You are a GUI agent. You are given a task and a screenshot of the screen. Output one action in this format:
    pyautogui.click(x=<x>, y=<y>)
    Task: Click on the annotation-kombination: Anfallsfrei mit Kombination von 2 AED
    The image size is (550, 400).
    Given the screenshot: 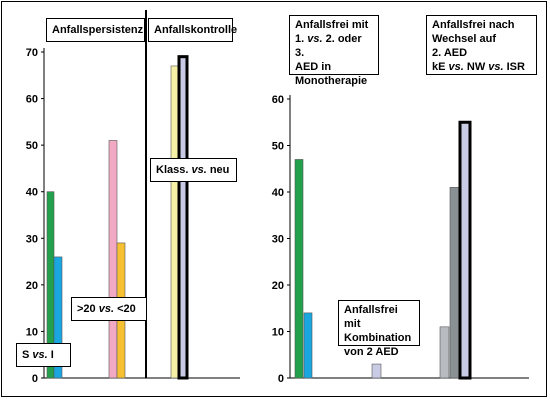 What is the action you would take?
    pyautogui.click(x=379, y=329)
    